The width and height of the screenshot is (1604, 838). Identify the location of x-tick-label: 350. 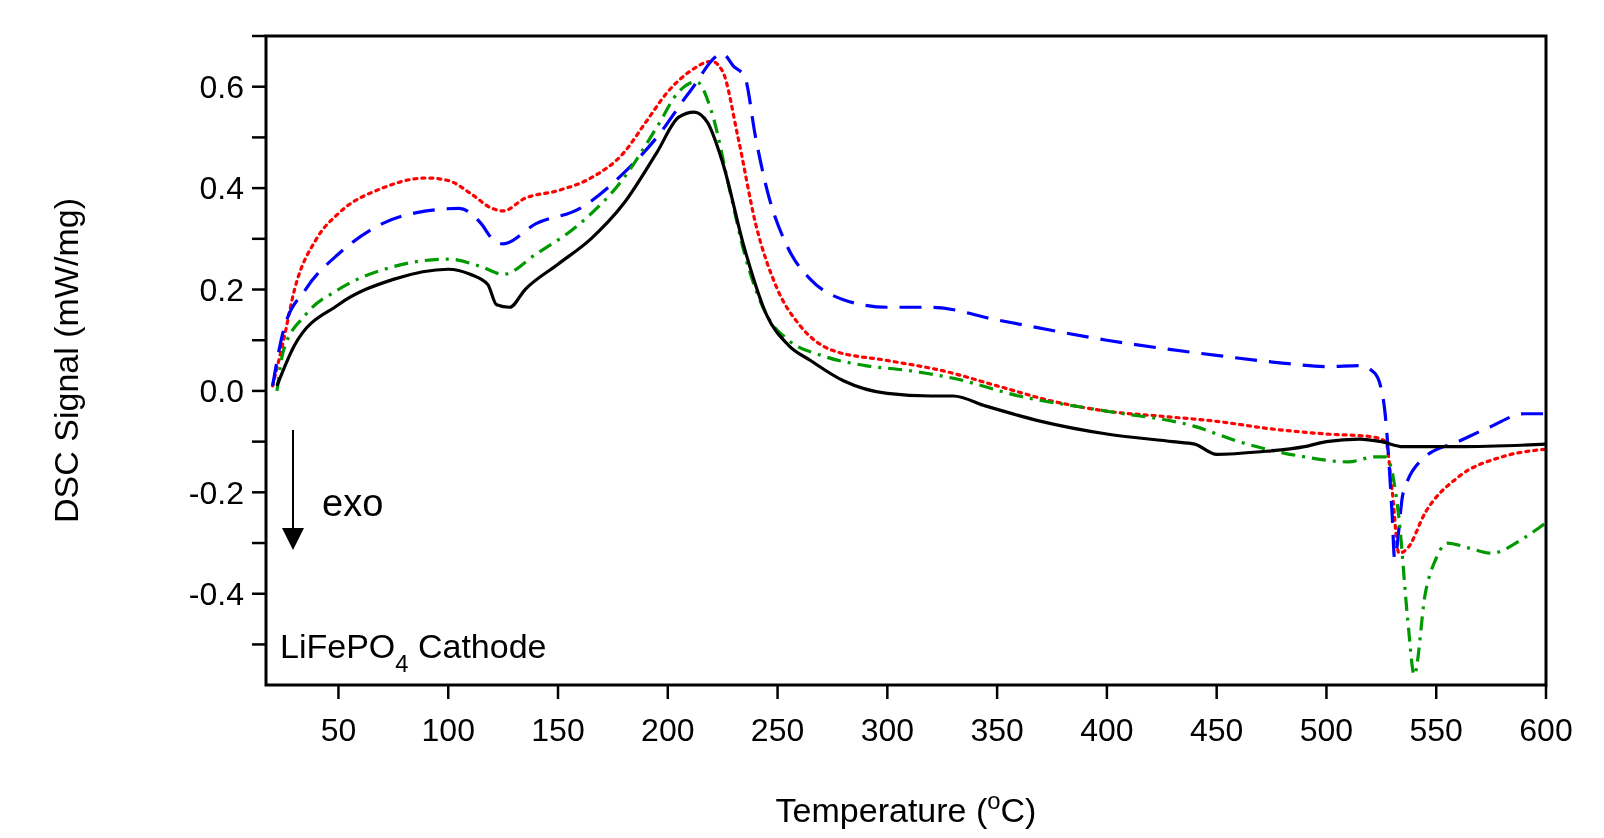
(997, 730).